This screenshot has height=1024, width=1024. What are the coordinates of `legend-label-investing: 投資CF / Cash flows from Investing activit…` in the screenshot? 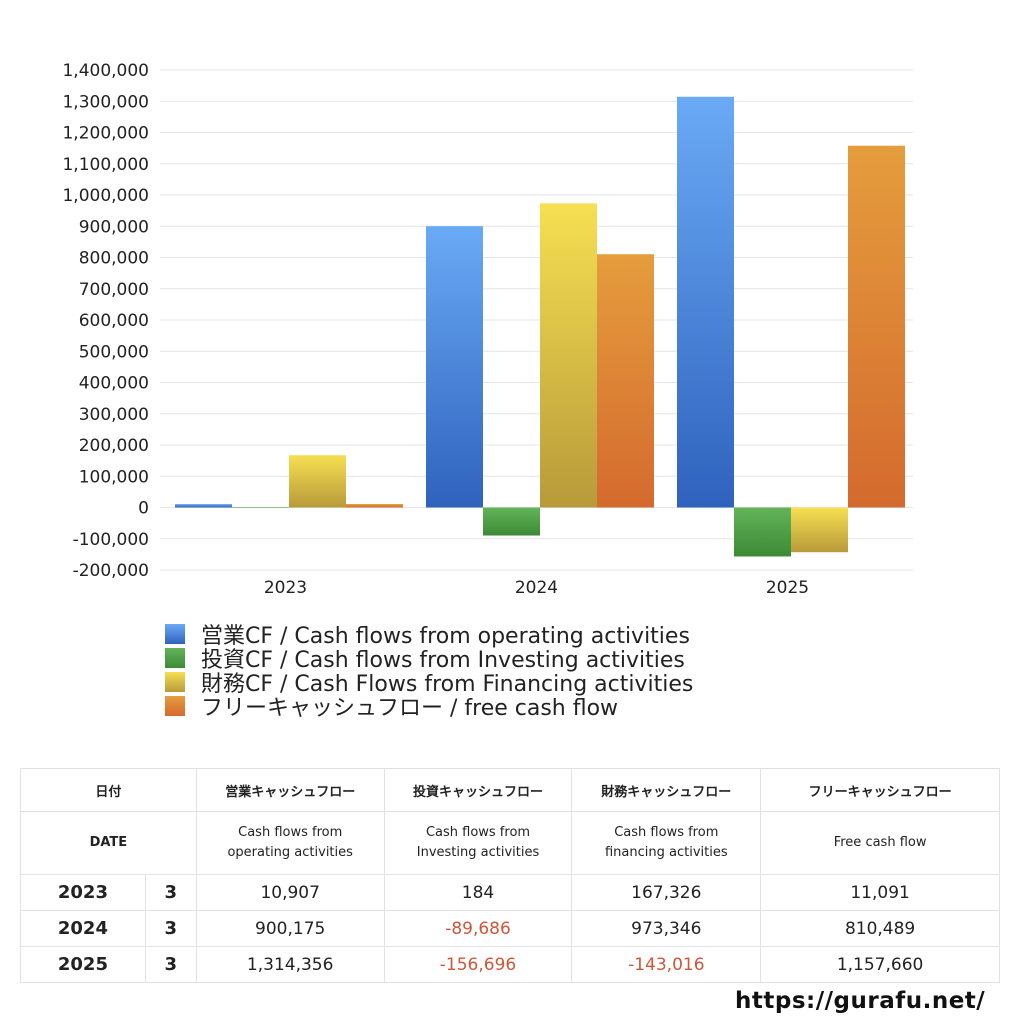 It's located at (443, 660).